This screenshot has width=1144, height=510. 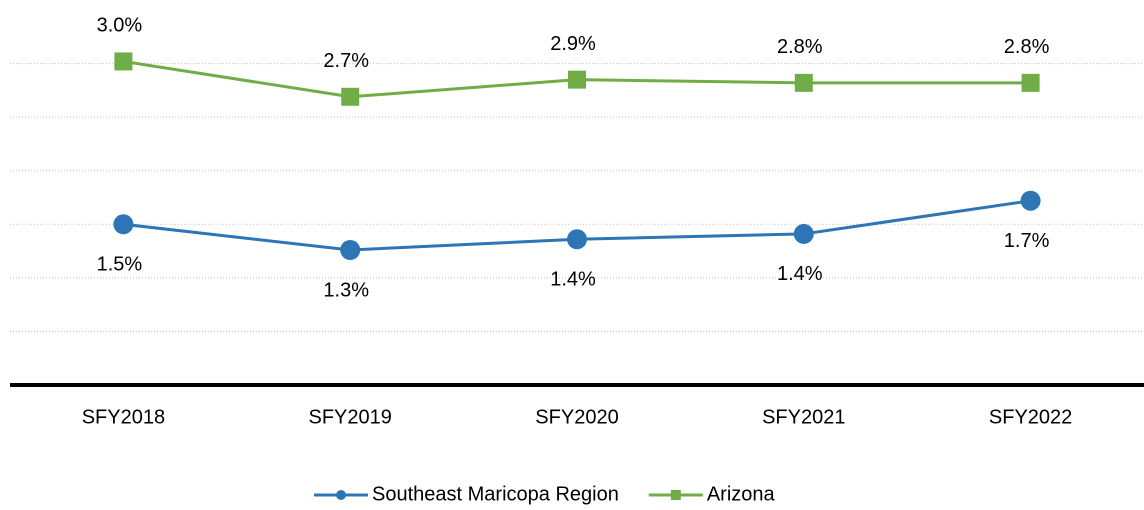 What do you see at coordinates (123, 417) in the screenshot?
I see `x-tick-label: SFY2018` at bounding box center [123, 417].